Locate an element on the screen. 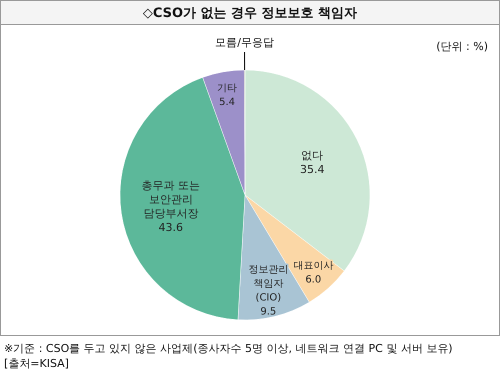  subtitle: (단위 : %) is located at coordinates (462, 46).